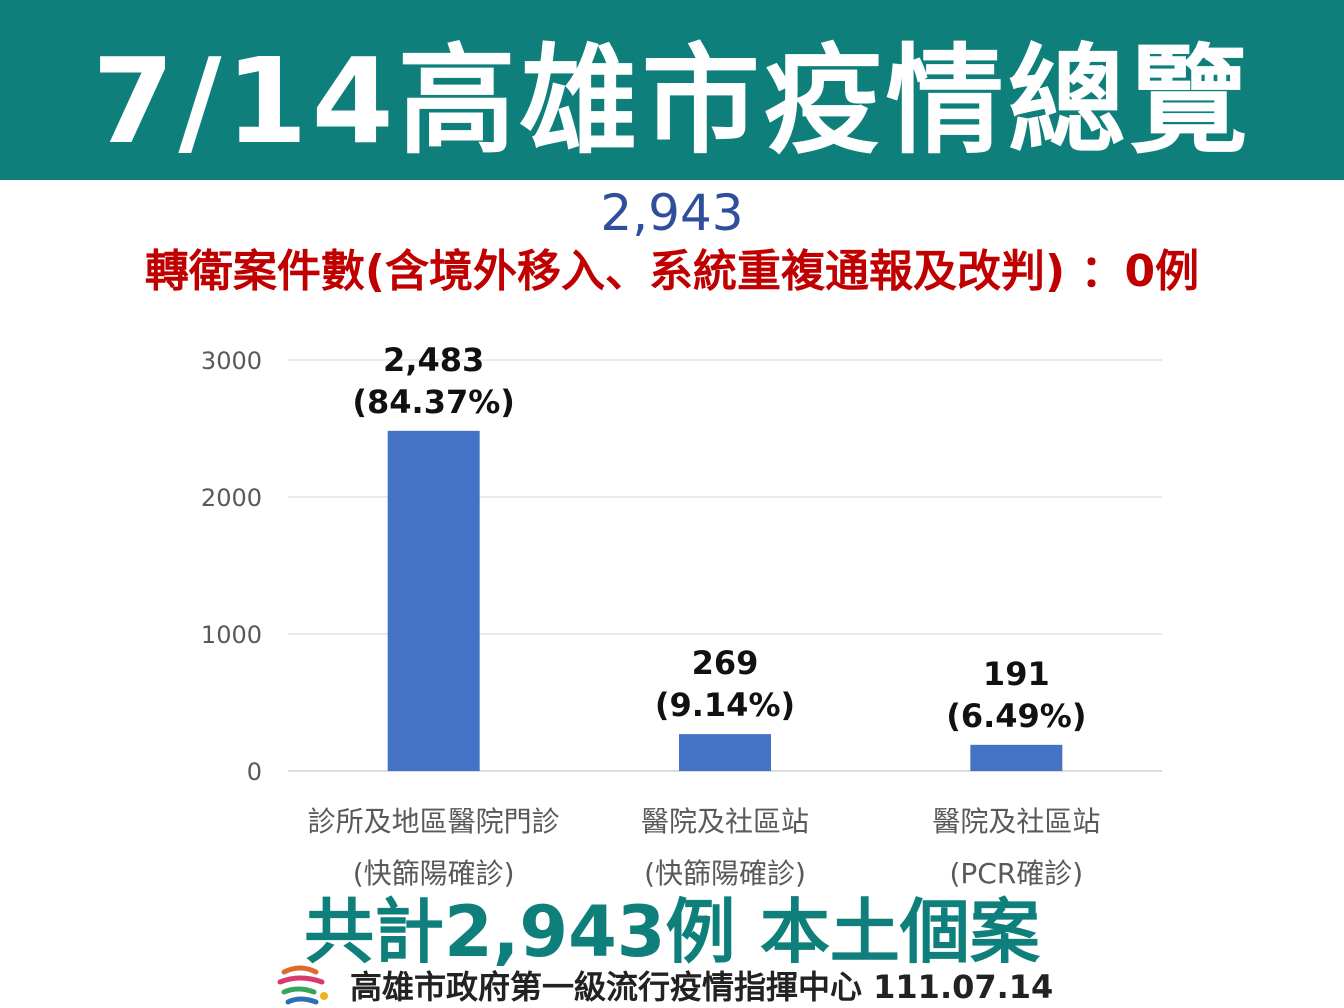  I want to click on y-tick-label: 0, so click(254, 772).